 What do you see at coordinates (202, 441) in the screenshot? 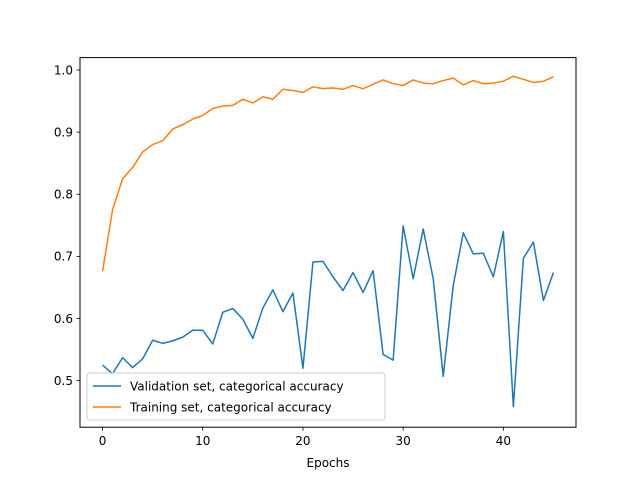
I see `x-tick-label: 10` at bounding box center [202, 441].